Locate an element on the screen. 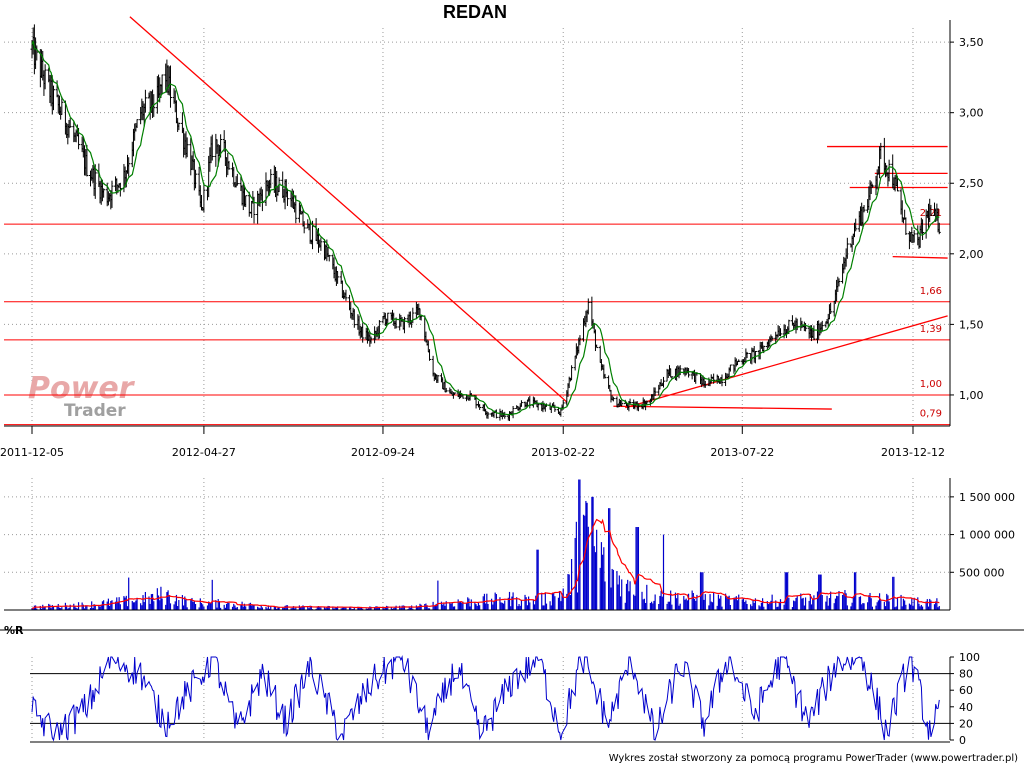 The width and height of the screenshot is (1024, 768). price-ytick-label-2: 2,00 is located at coordinates (971, 254).